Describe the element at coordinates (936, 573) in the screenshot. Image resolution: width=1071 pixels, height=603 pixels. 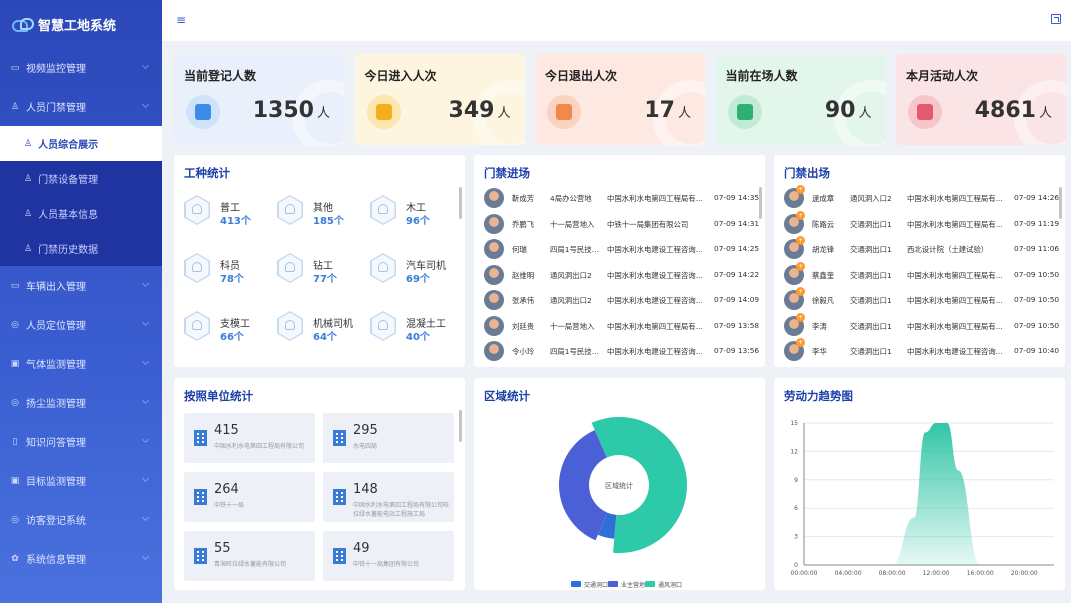
I see `x-tick-label: 12:00:00` at that location.